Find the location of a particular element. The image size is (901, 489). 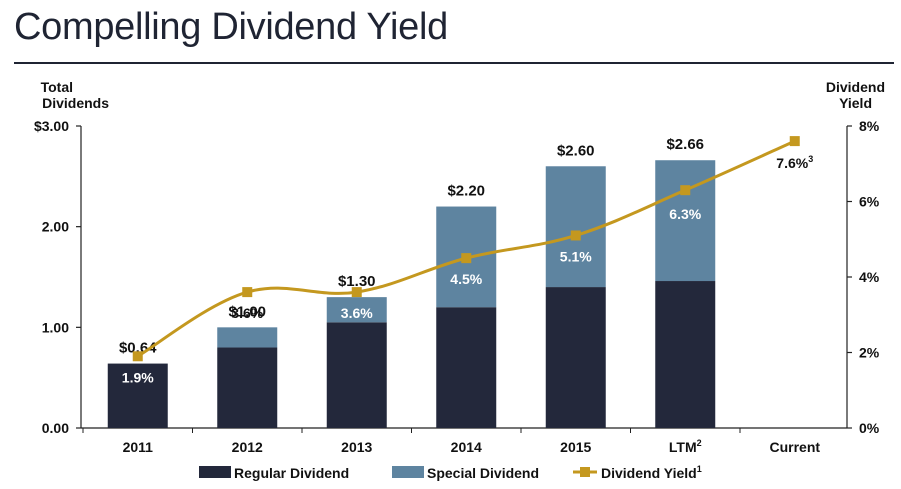

legend-swatch-marker is located at coordinates (585, 472).